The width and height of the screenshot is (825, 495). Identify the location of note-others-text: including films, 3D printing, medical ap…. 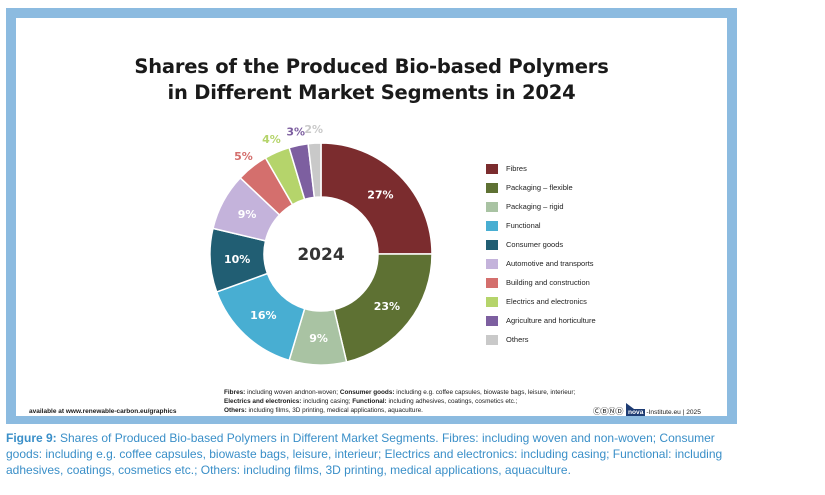
(334, 410).